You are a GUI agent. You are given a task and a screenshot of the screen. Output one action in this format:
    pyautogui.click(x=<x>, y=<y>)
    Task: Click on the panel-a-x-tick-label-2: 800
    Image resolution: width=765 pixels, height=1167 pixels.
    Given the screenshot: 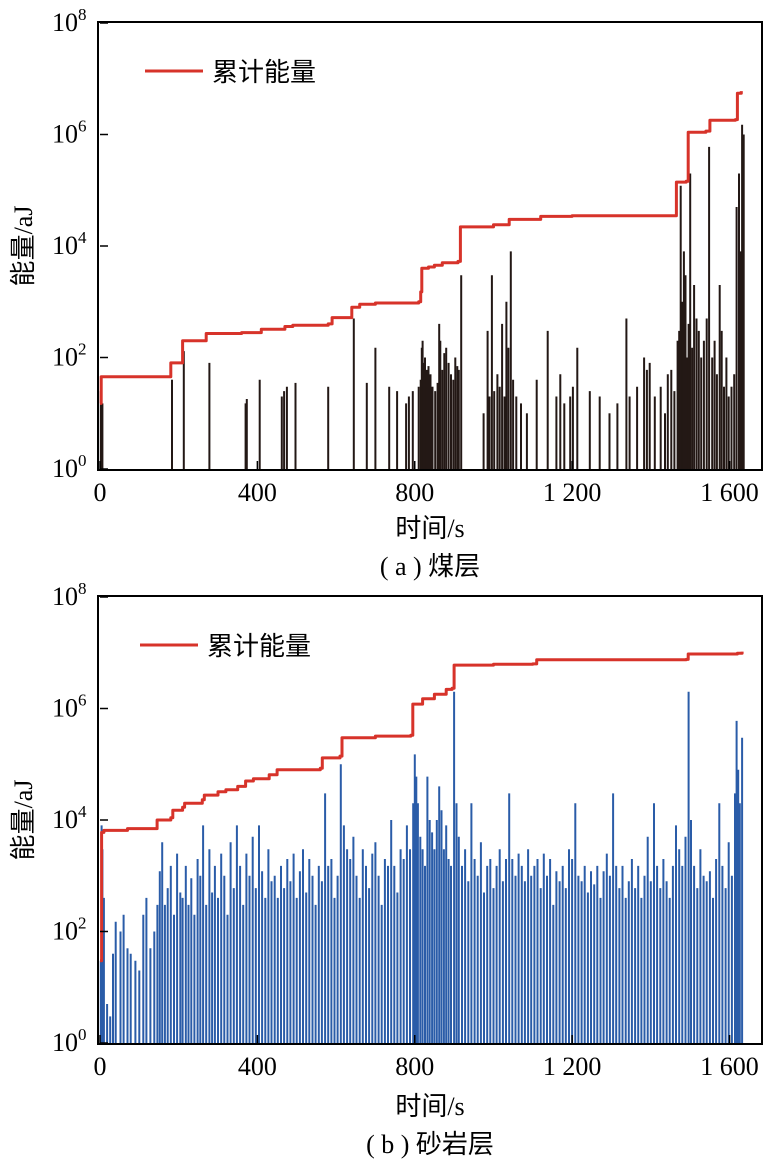 What is the action you would take?
    pyautogui.click(x=414, y=492)
    